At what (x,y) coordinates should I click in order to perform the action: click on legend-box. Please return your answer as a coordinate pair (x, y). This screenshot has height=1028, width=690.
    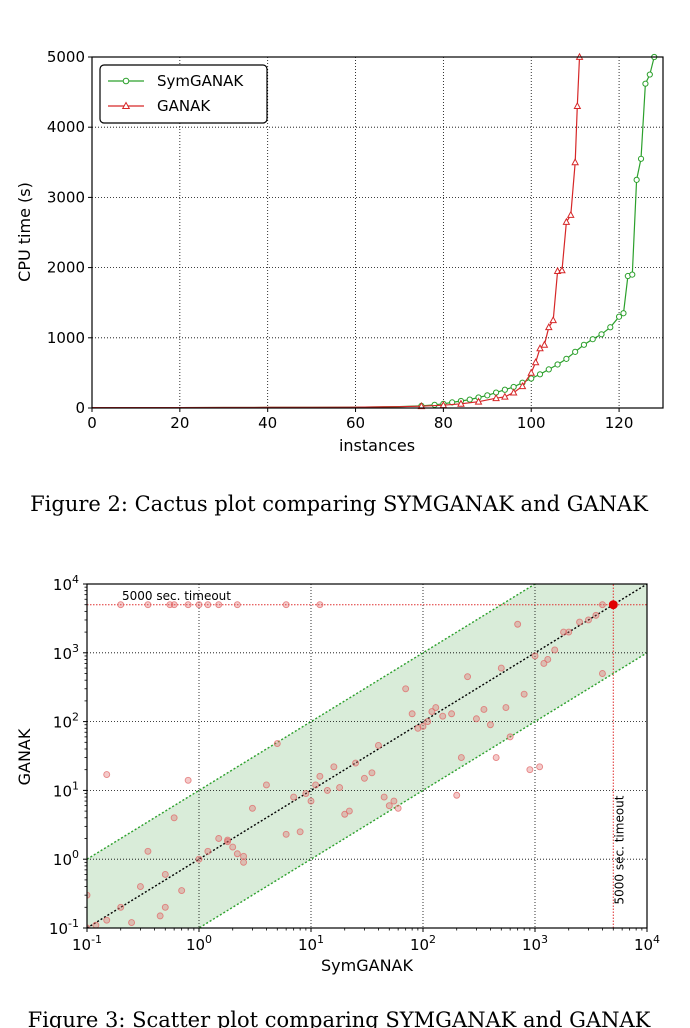
    Looking at the image, I should click on (183, 94).